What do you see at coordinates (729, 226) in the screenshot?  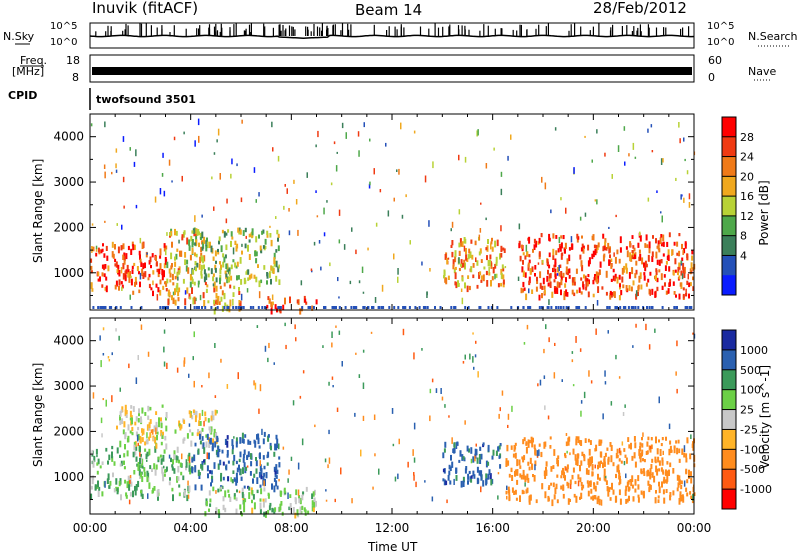 I see `colorbar-swatch` at bounding box center [729, 226].